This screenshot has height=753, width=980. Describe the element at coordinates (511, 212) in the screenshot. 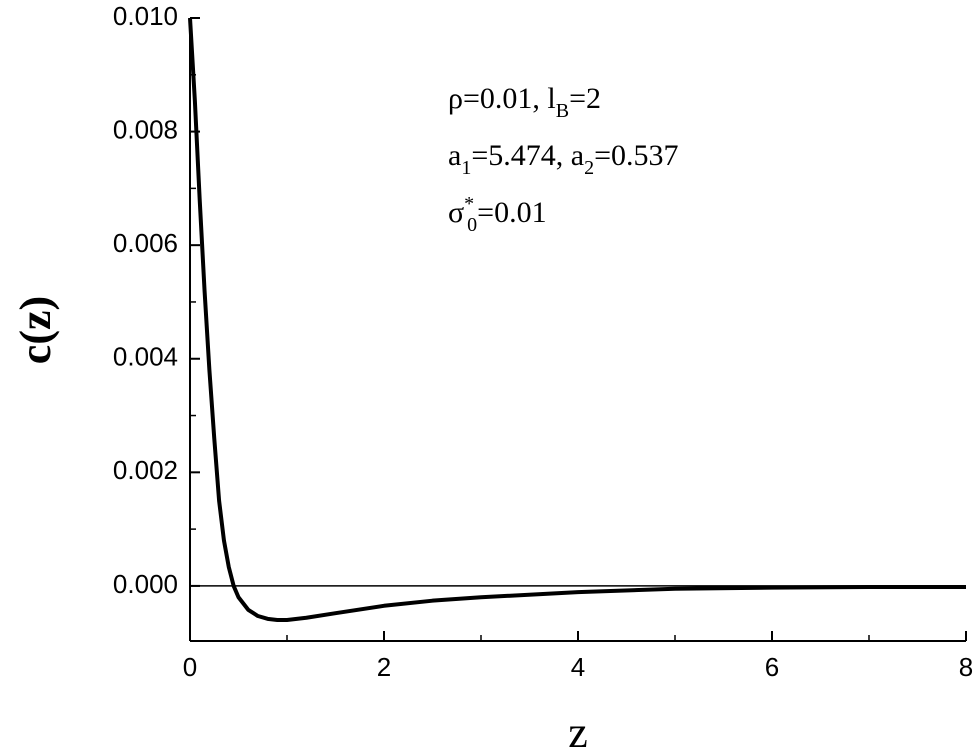

I see `annotation-part: =0.01` at that location.